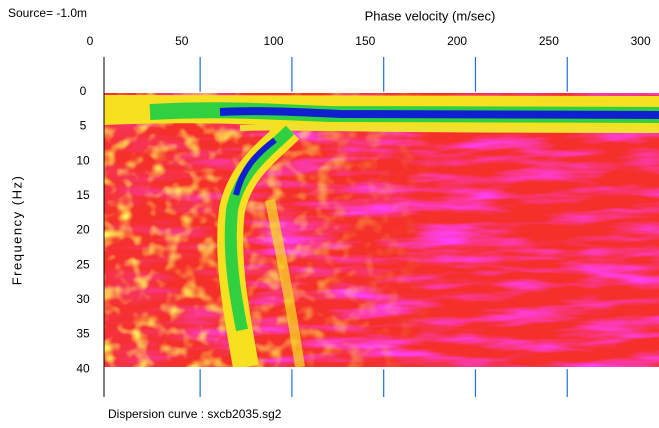  I want to click on x-tick-label: 100, so click(274, 41).